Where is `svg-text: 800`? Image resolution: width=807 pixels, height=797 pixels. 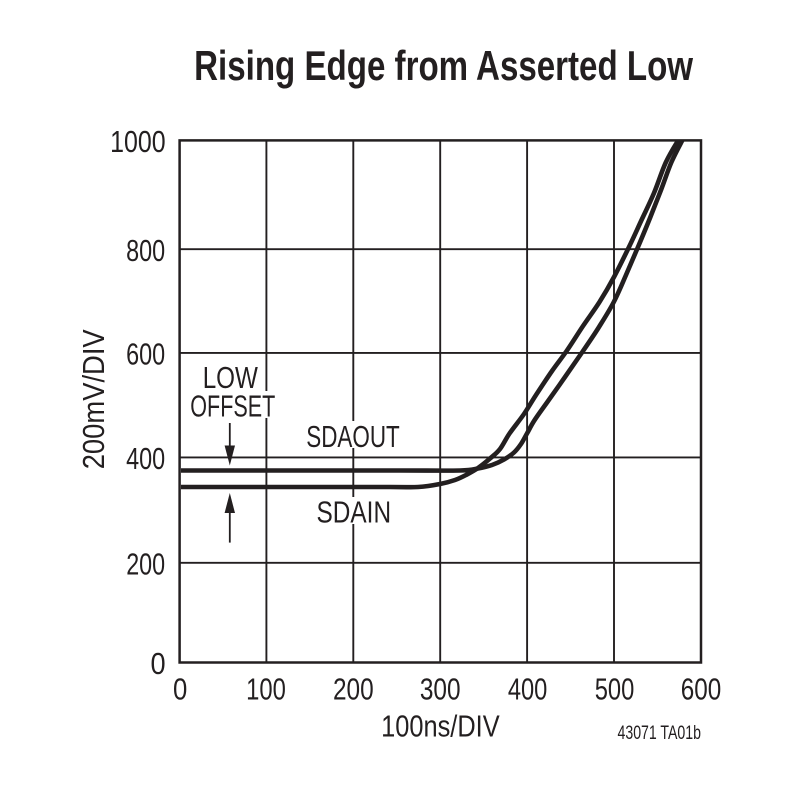 svg-text: 800 is located at coordinates (145, 251).